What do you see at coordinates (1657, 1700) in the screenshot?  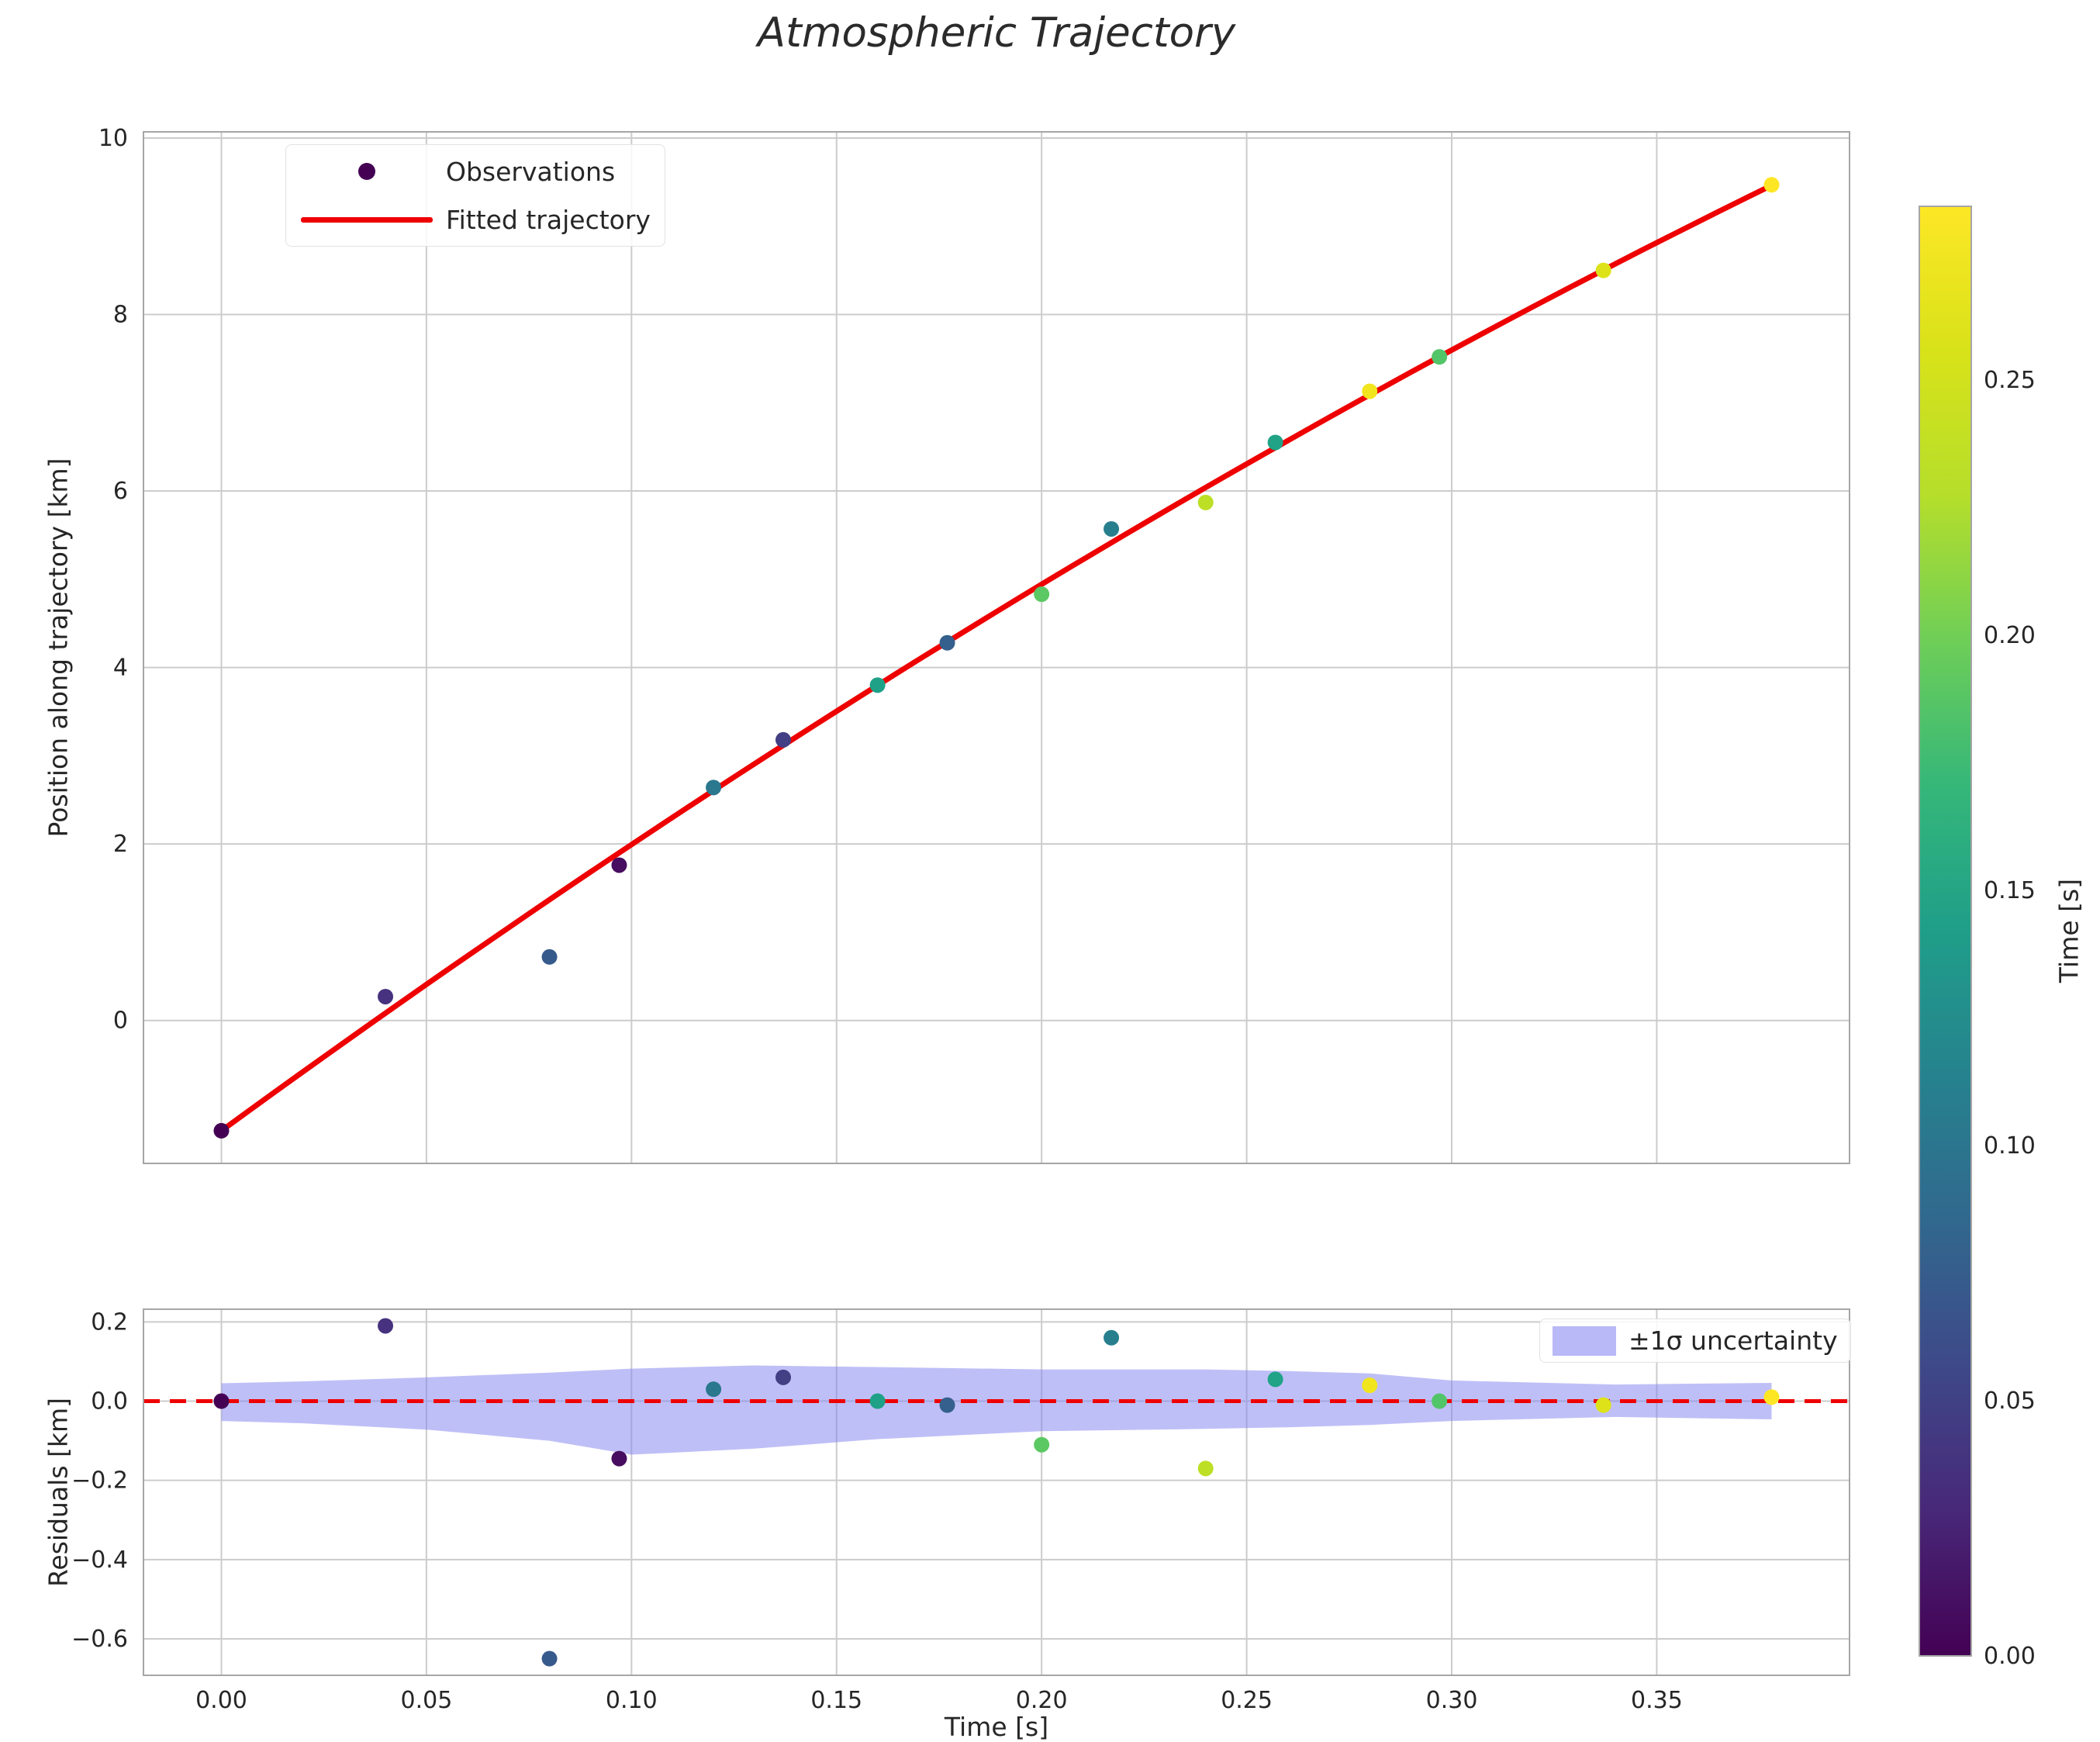 I see `x-tick-label: 0.35` at bounding box center [1657, 1700].